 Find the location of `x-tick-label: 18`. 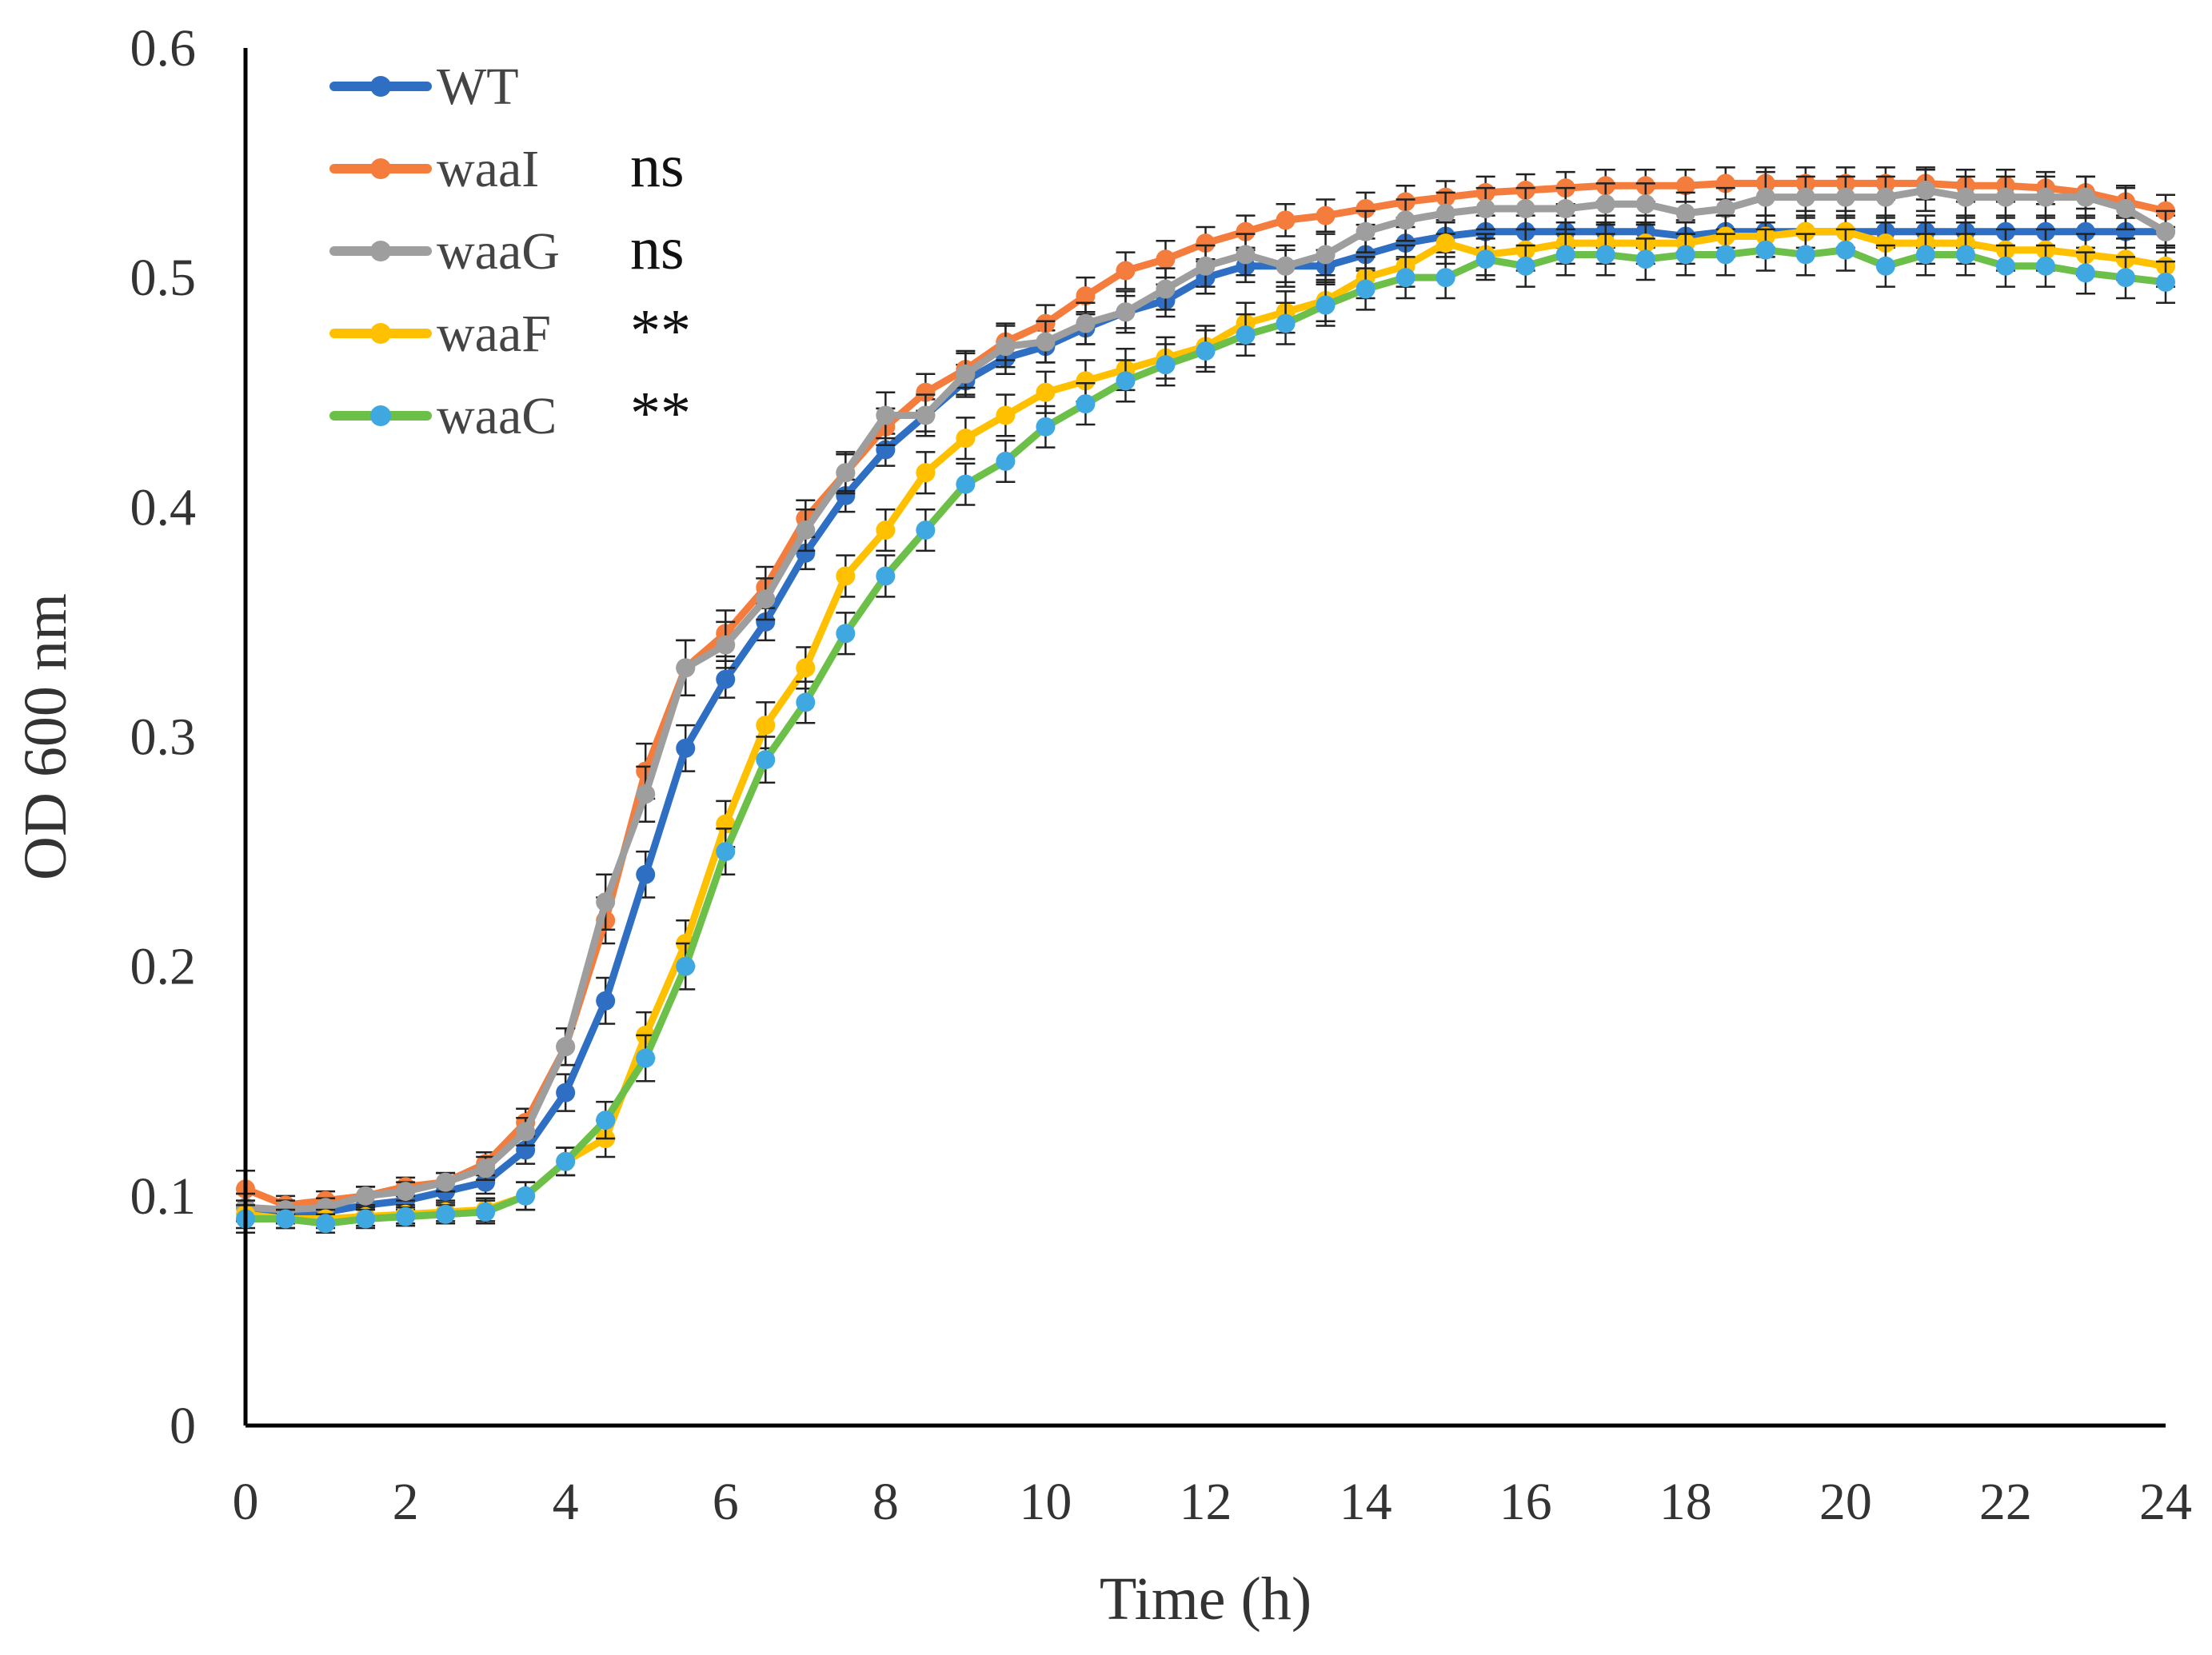

x-tick-label: 18 is located at coordinates (1685, 1502).